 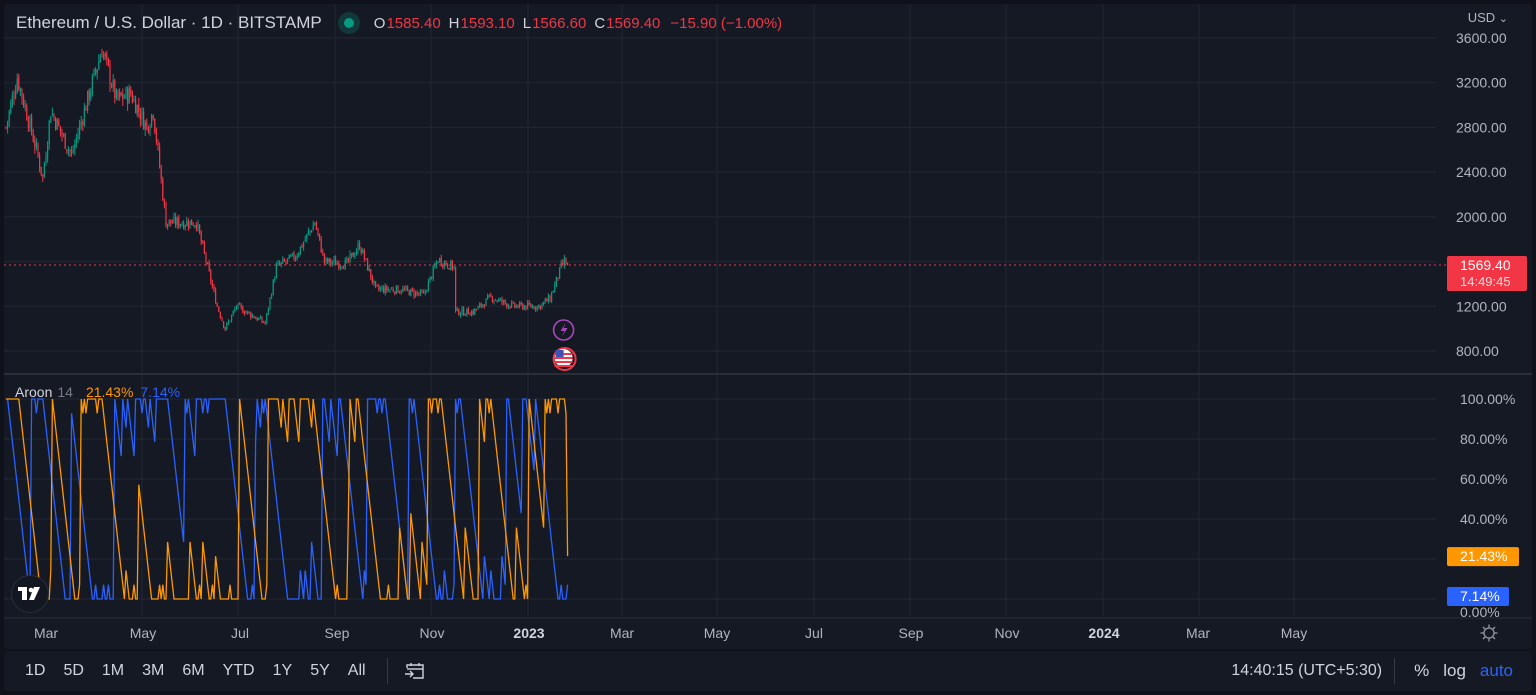 What do you see at coordinates (633, 23) in the screenshot?
I see `close-value: 1569.40` at bounding box center [633, 23].